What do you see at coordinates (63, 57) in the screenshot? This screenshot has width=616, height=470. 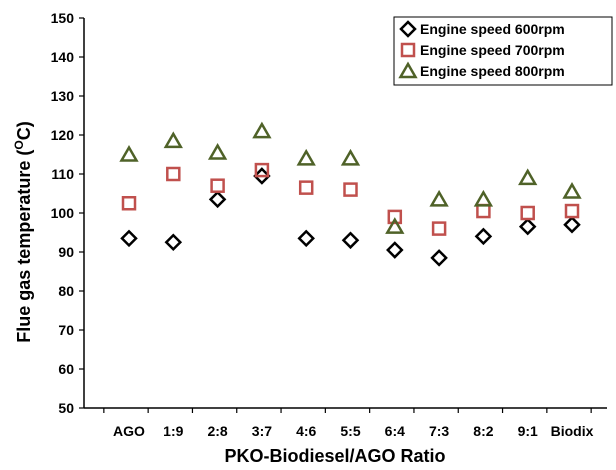 I see `y-tick-label: 140` at bounding box center [63, 57].